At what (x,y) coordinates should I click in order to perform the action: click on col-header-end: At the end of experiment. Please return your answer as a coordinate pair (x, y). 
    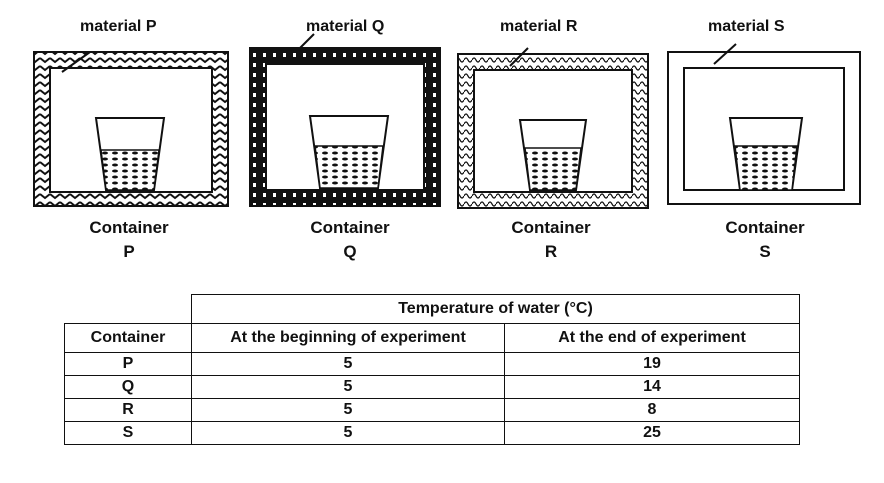
    Looking at the image, I should click on (652, 338).